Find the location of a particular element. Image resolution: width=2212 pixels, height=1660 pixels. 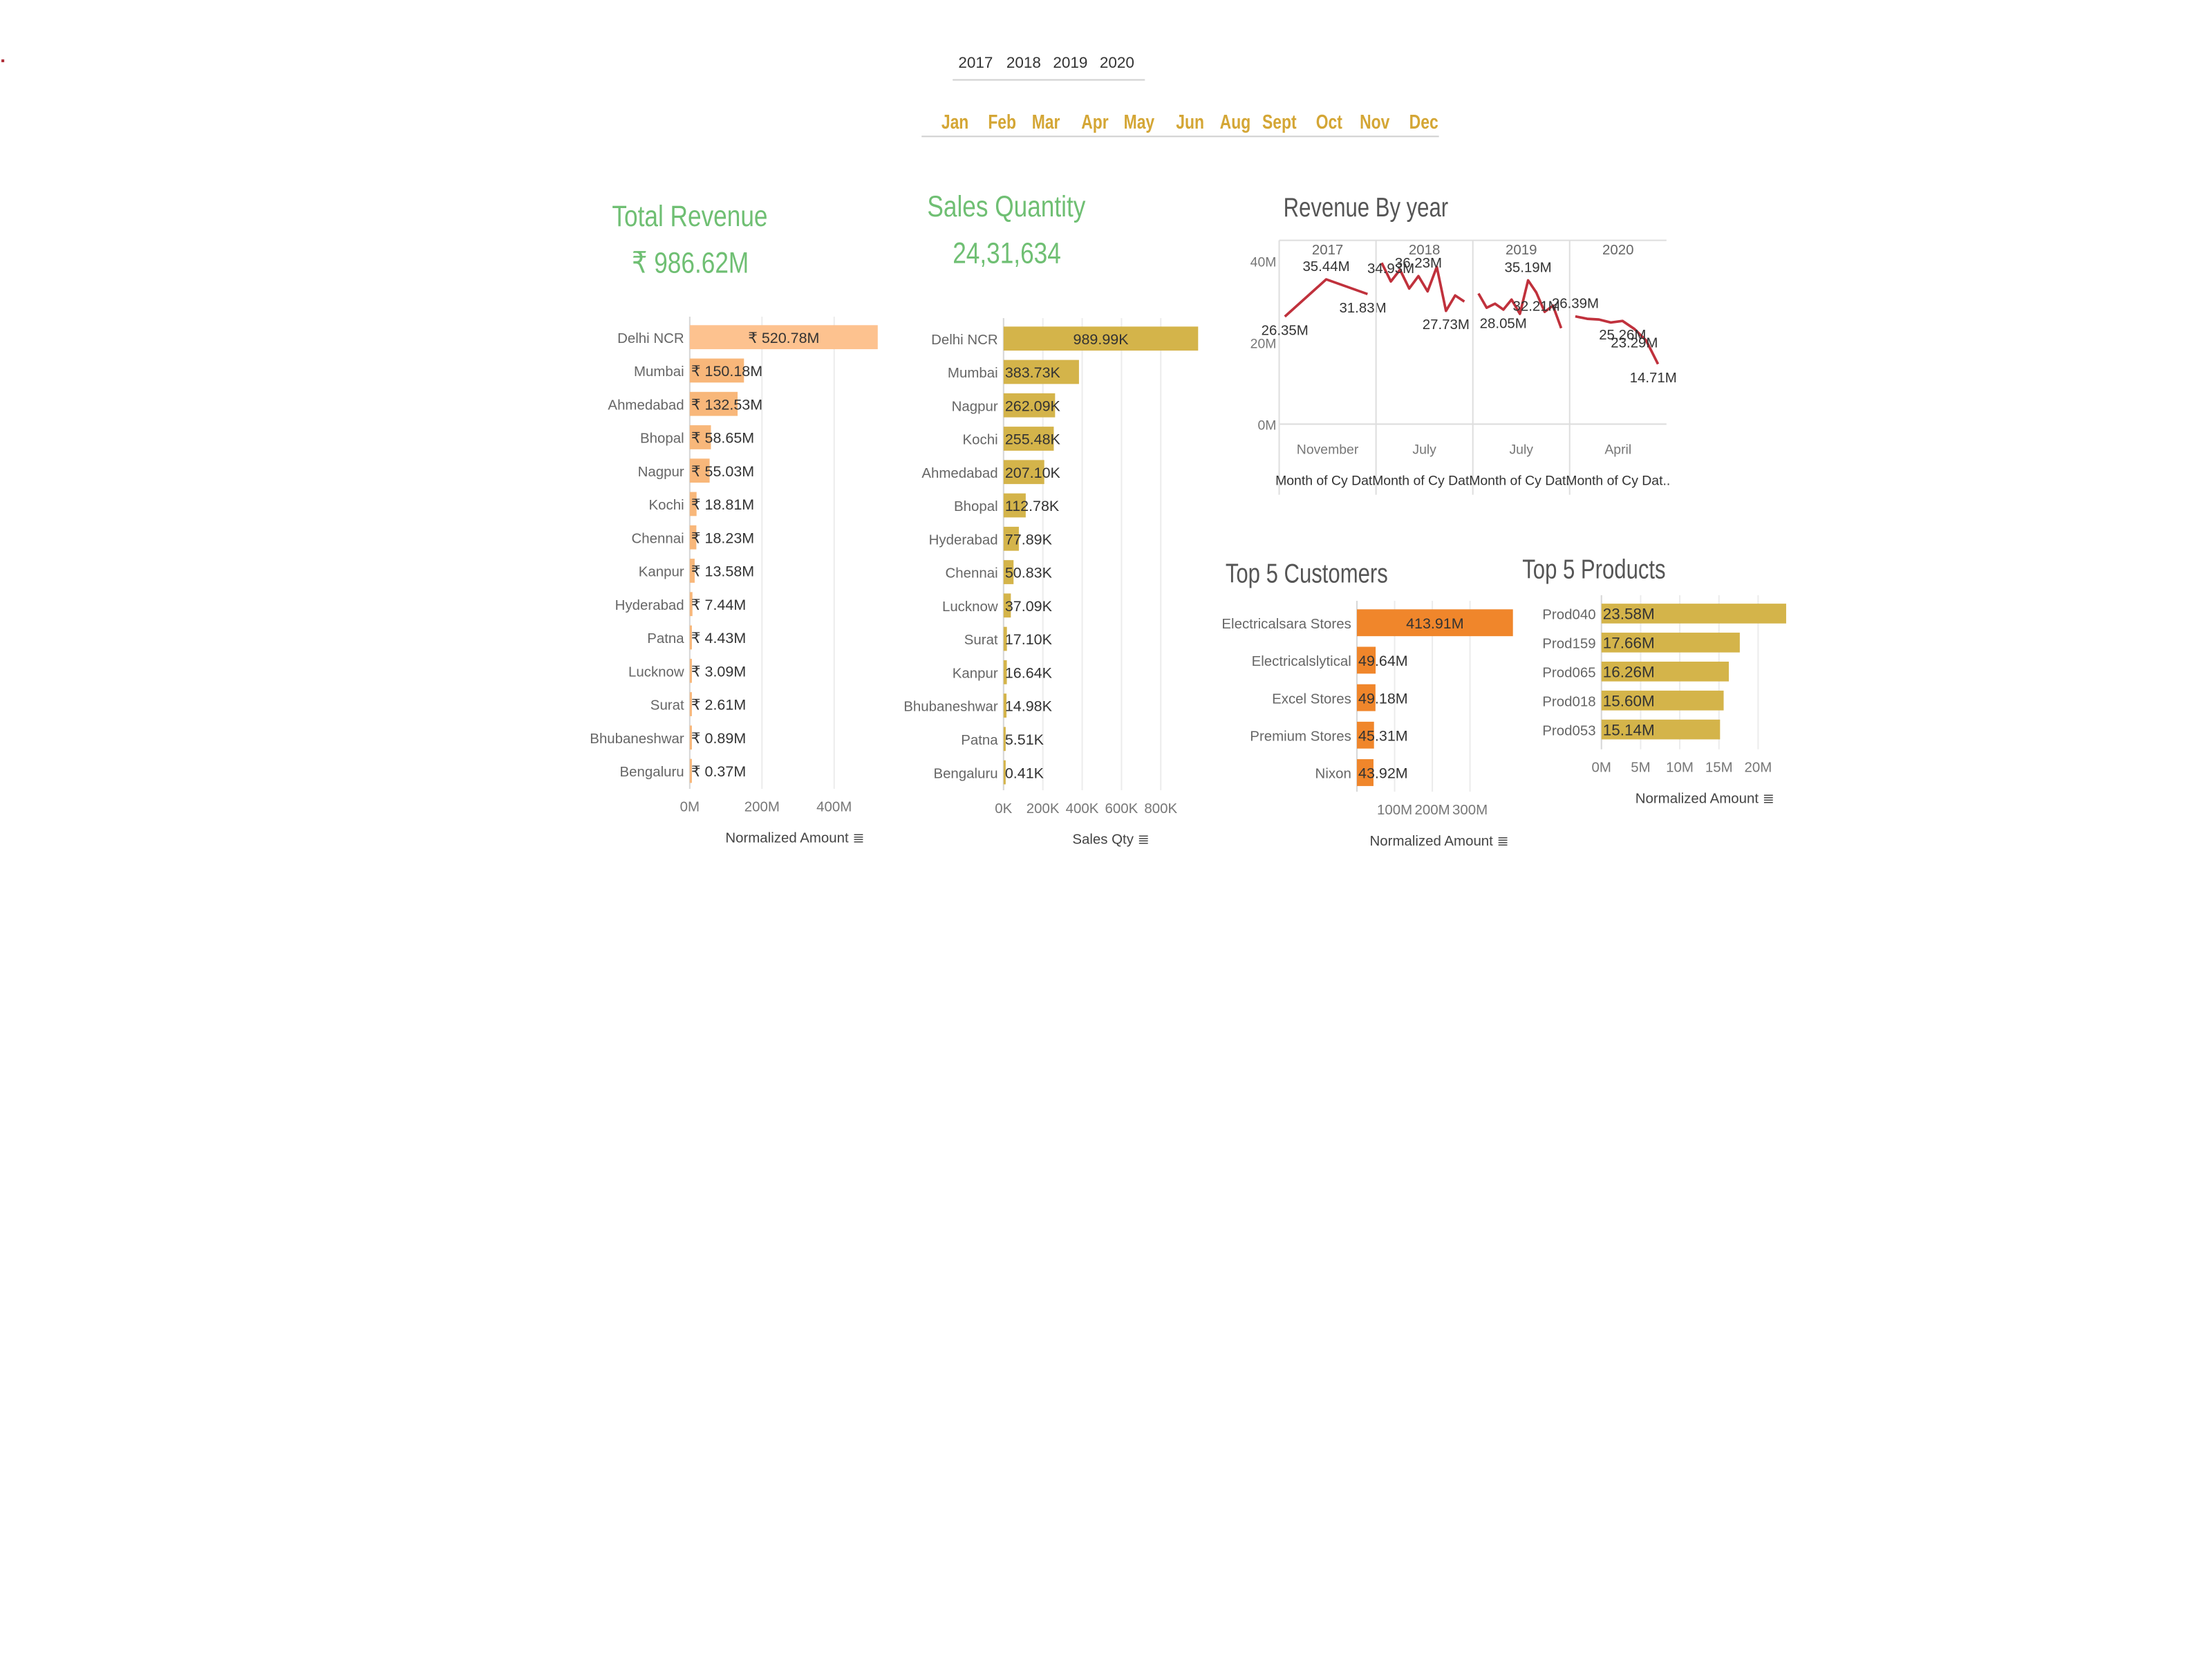

x-tick-15m: 15M is located at coordinates (1719, 767).